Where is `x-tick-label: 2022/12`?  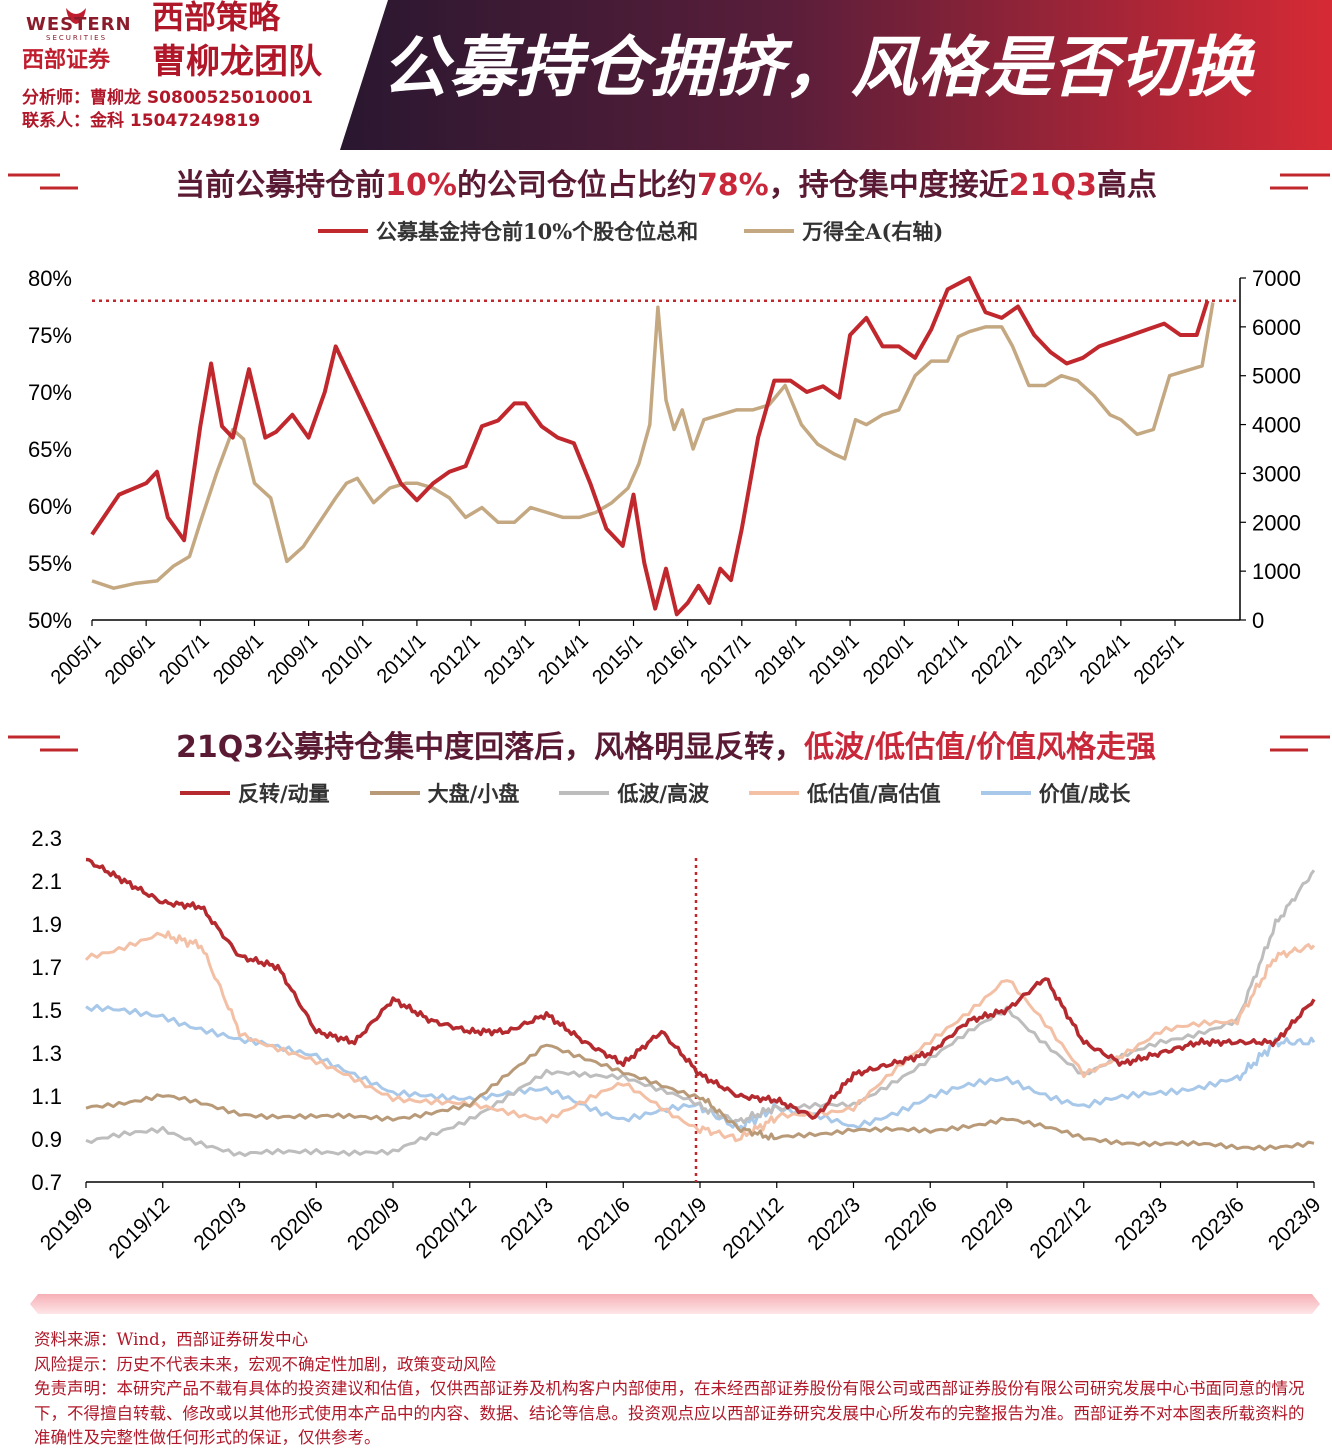 x-tick-label: 2022/12 is located at coordinates (1060, 1228).